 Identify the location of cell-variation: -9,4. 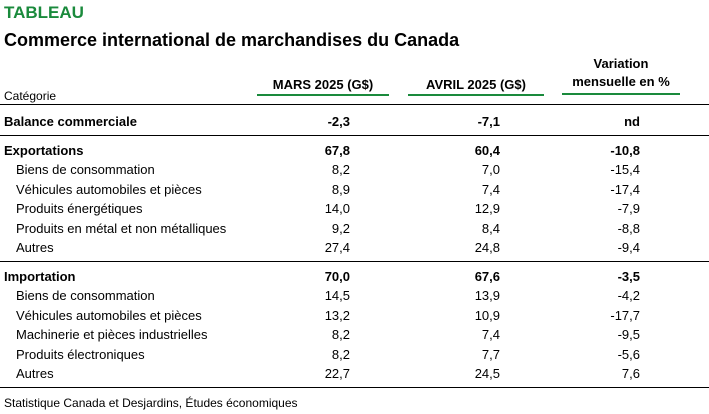
(628, 247).